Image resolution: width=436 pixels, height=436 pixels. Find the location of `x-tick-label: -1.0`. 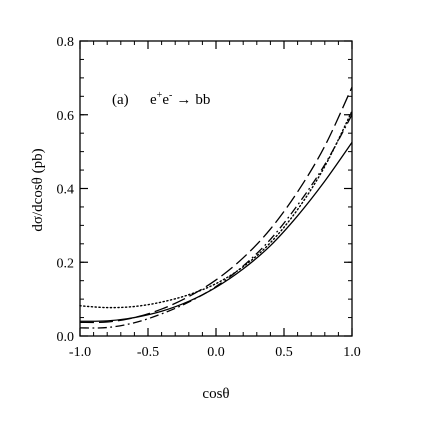

x-tick-label: -1.0 is located at coordinates (80, 352).